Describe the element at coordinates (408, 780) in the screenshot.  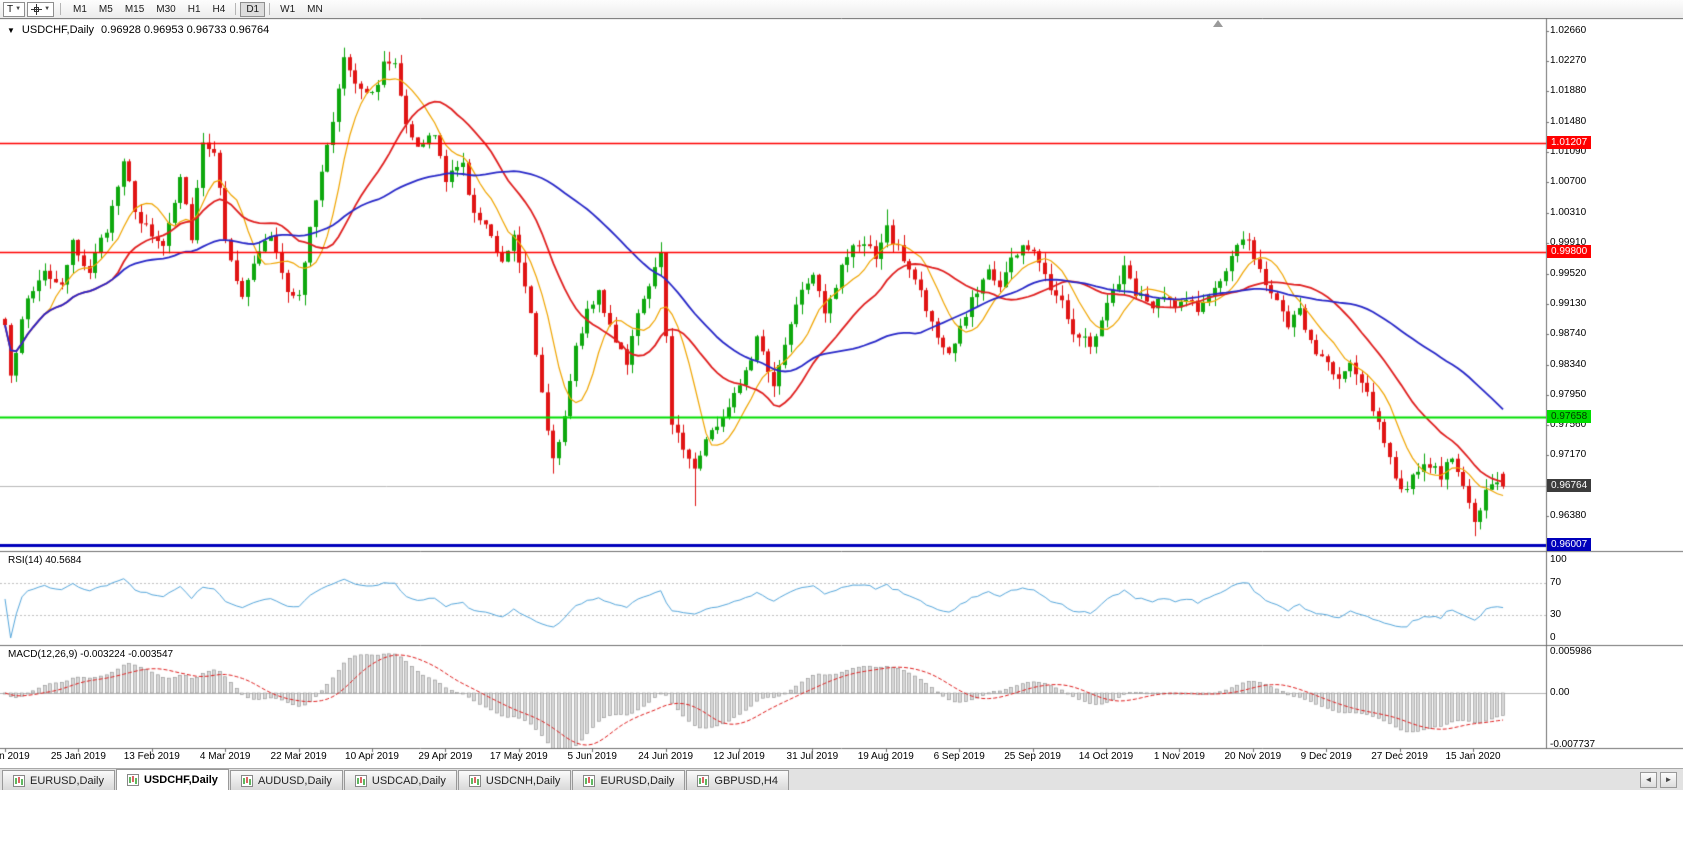
I see `tab-label: USDCAD,Daily` at that location.